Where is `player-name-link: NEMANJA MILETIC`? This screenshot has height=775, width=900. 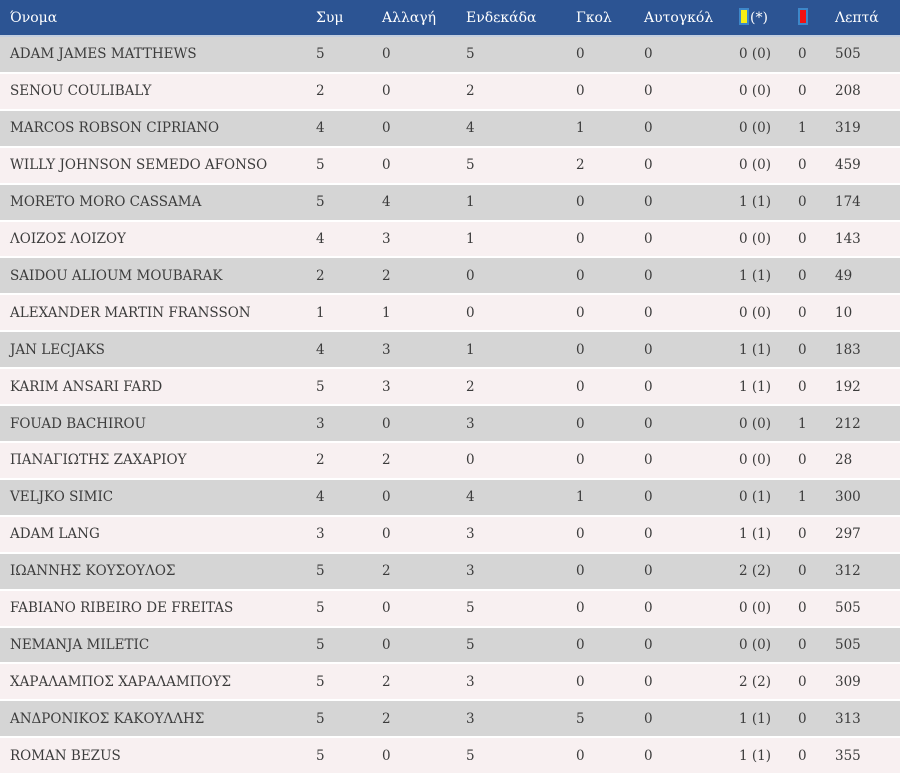 player-name-link: NEMANJA MILETIC is located at coordinates (80, 644).